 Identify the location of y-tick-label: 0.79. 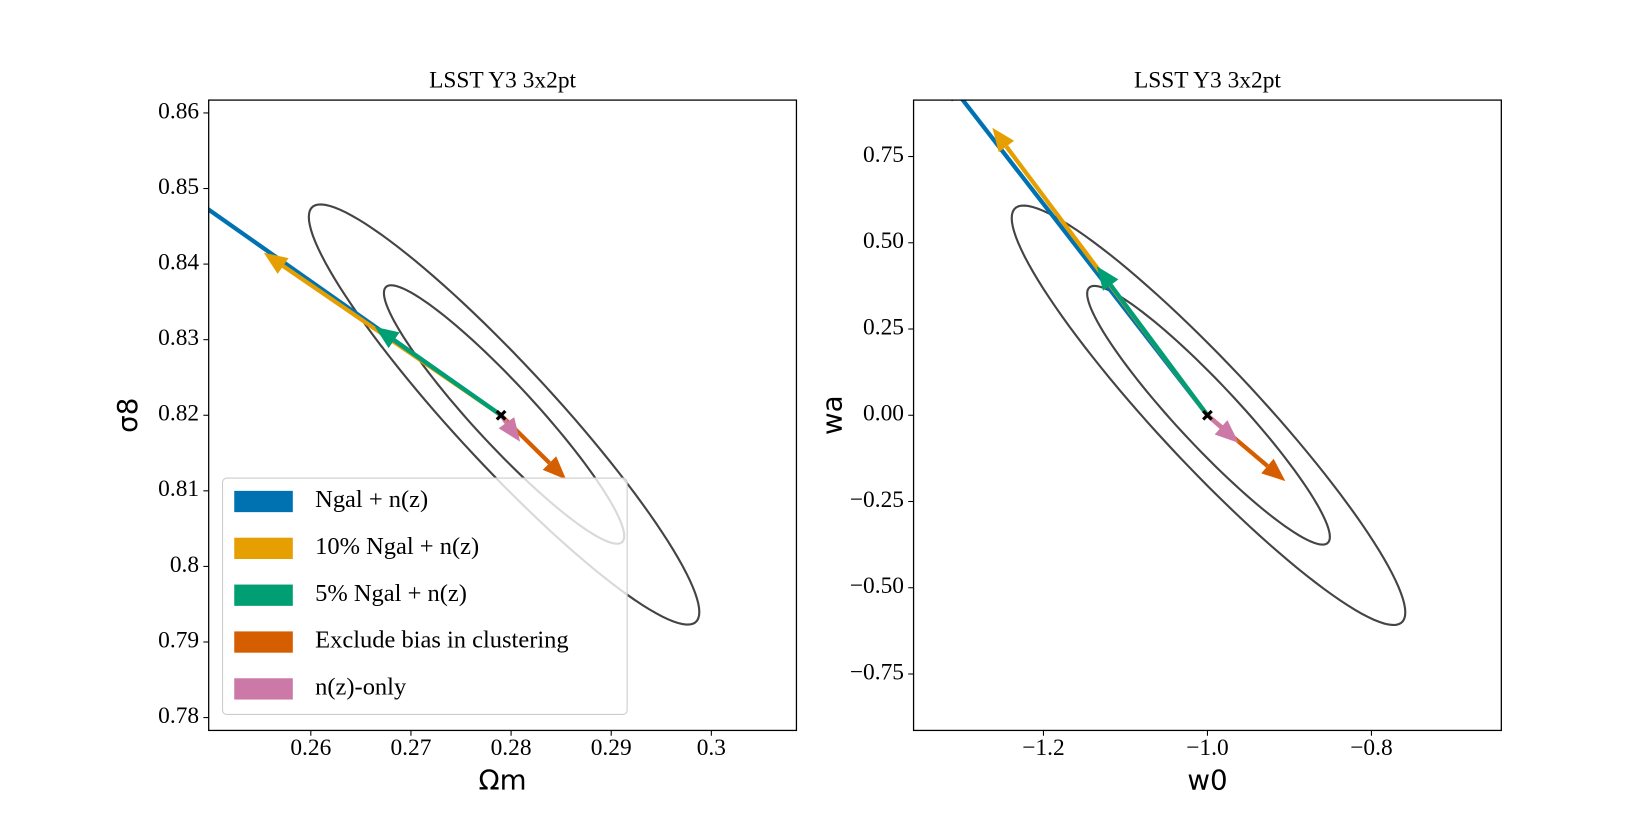
(178, 640).